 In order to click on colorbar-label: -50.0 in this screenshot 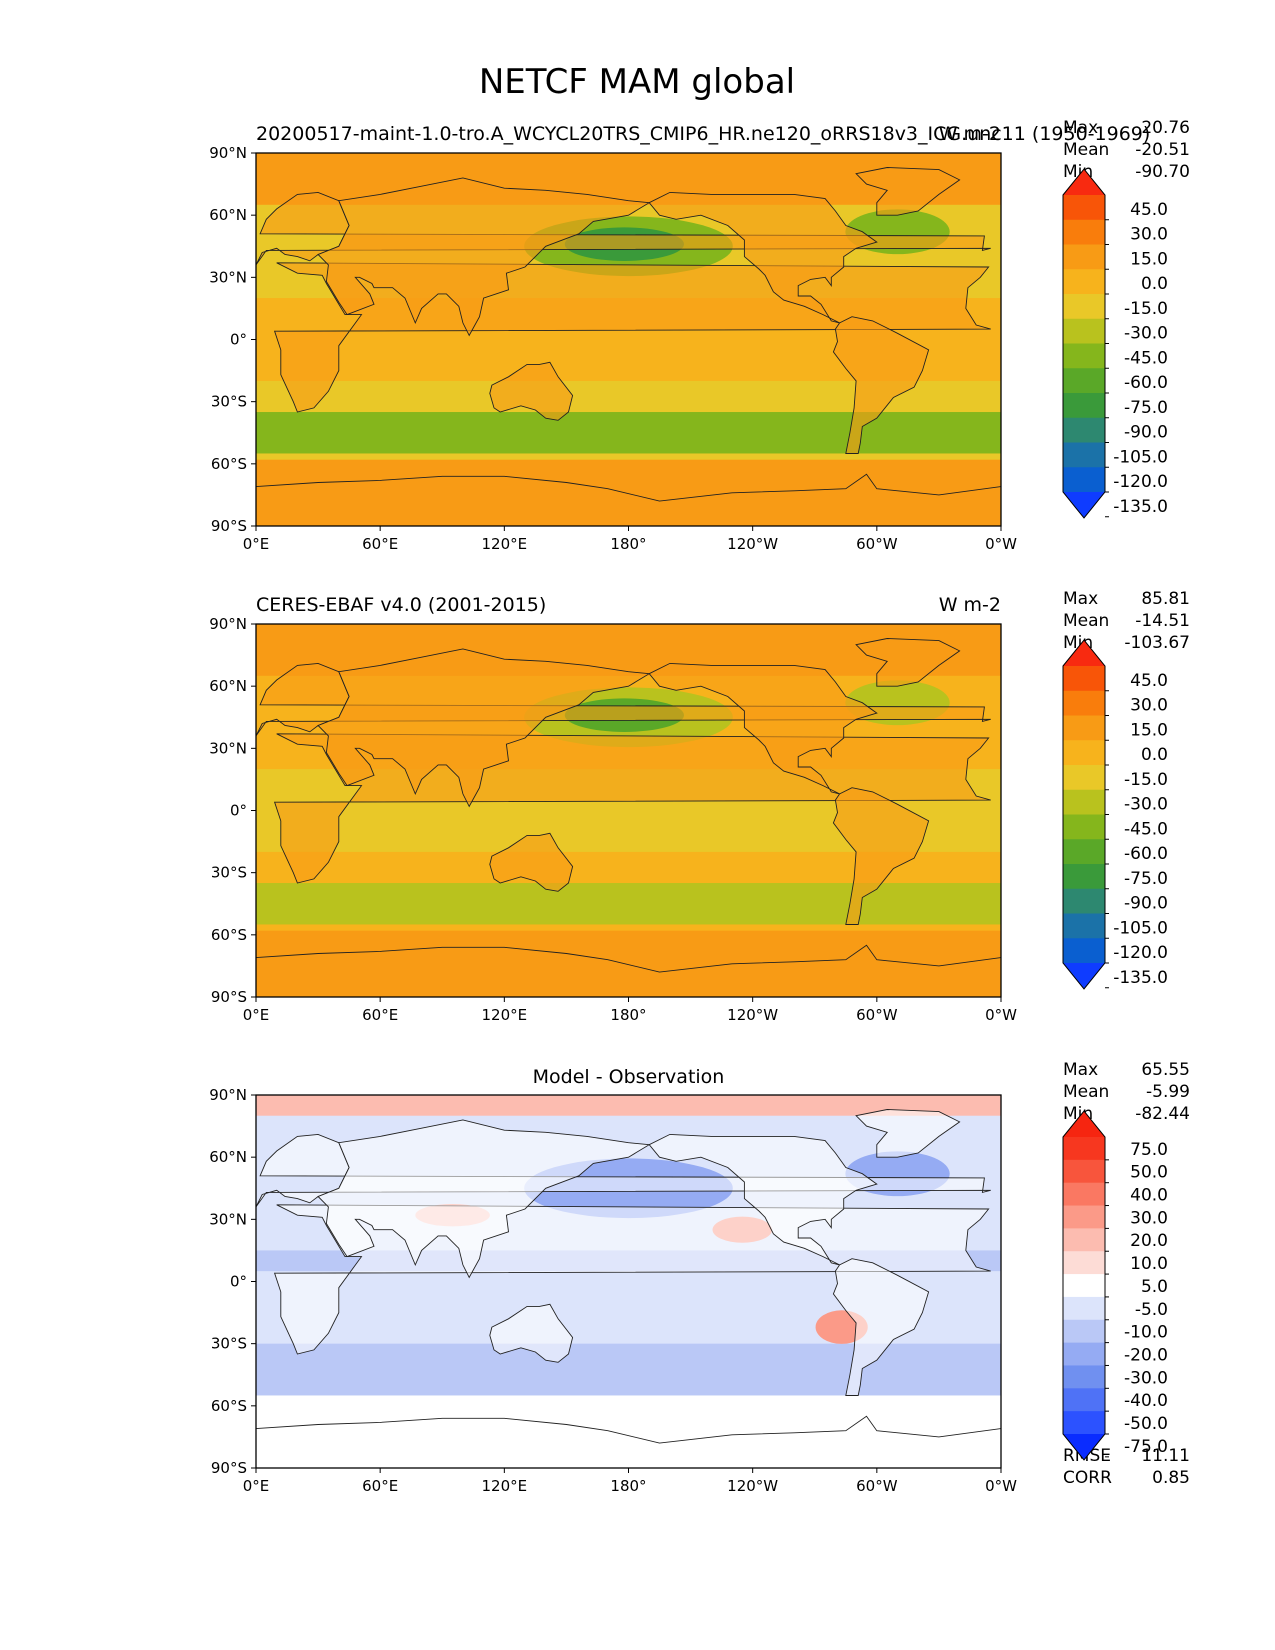, I will do `click(1146, 1424)`.